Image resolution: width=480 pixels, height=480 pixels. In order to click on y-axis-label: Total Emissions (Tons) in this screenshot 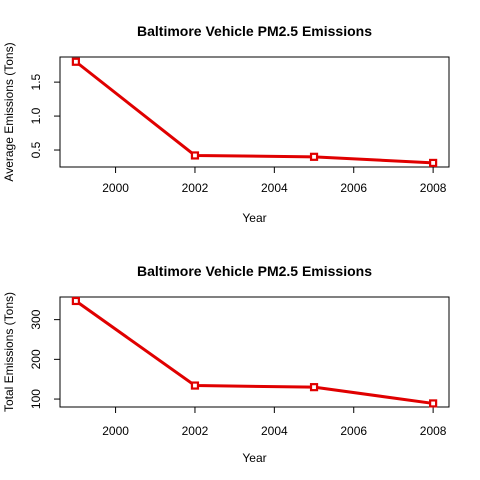, I will do `click(9, 352)`.